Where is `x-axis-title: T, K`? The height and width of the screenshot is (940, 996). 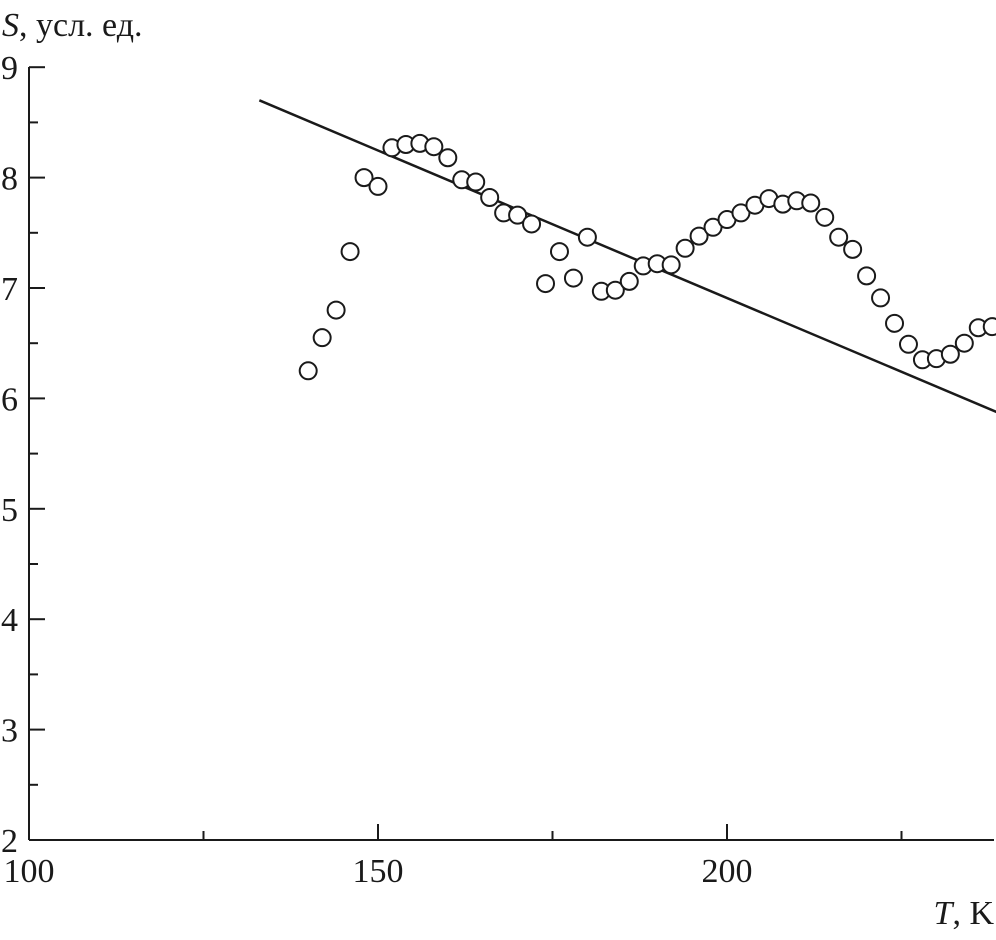
x-axis-title: T, K is located at coordinates (964, 913).